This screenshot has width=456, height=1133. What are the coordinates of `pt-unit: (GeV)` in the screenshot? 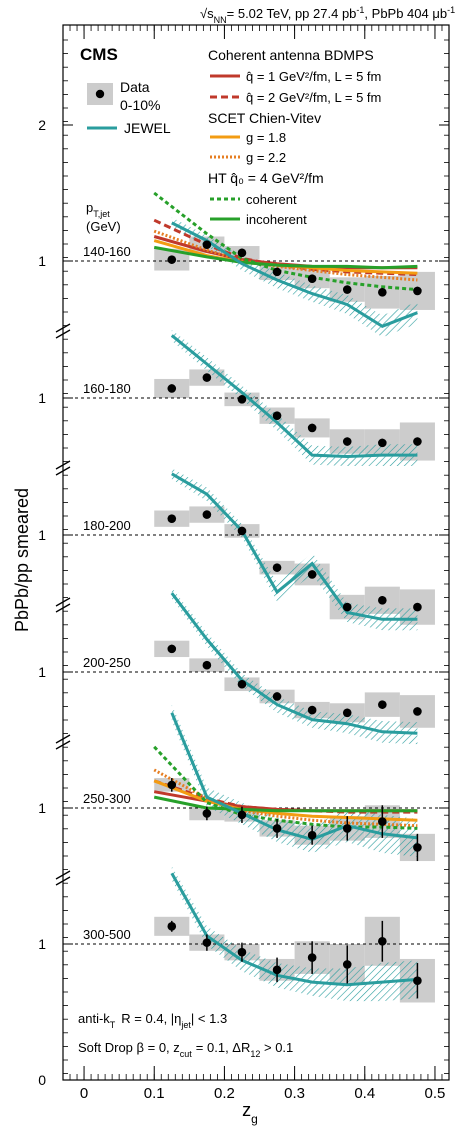 It's located at (103, 226).